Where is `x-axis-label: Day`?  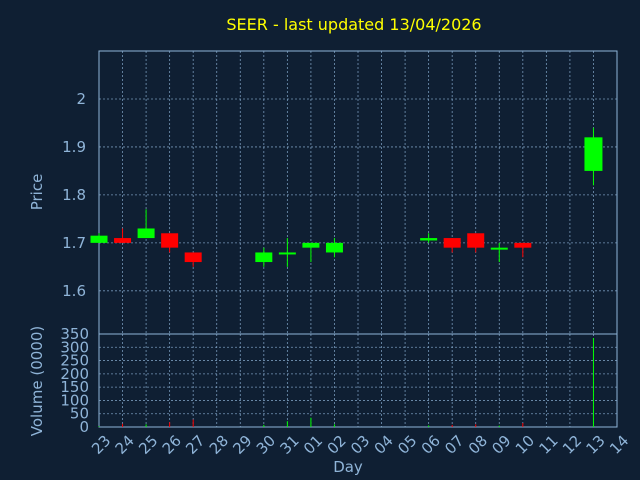
x-axis-label: Day is located at coordinates (348, 467).